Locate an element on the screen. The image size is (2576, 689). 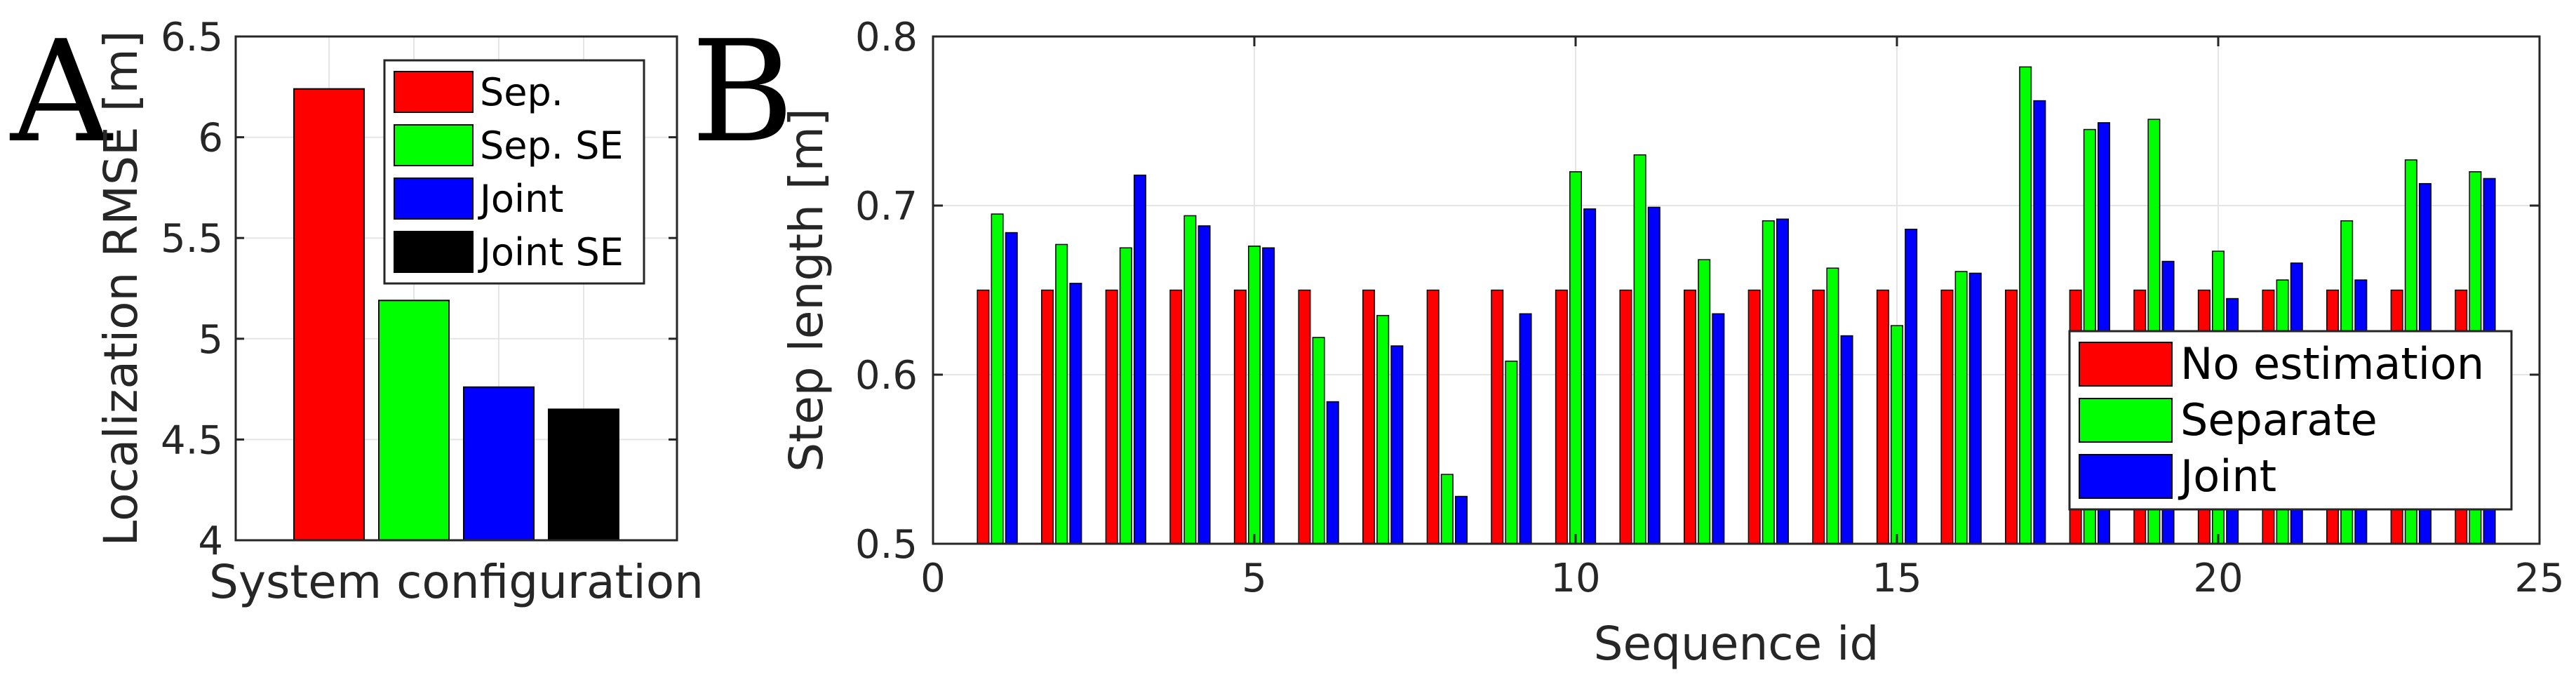
legend-label: Sep. SE is located at coordinates (552, 145).